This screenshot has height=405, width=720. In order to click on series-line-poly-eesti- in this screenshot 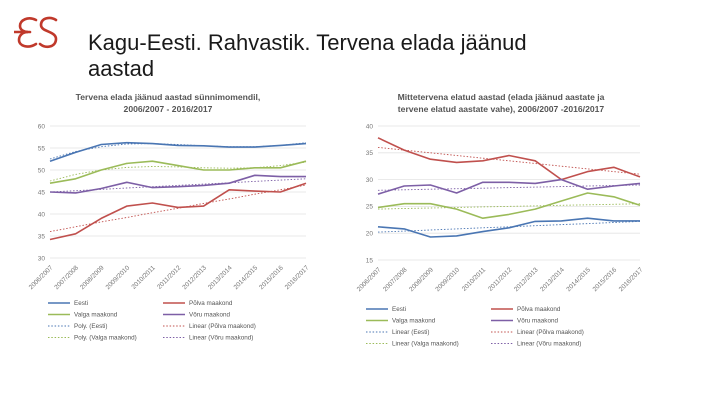, I will do `click(178, 151)`.